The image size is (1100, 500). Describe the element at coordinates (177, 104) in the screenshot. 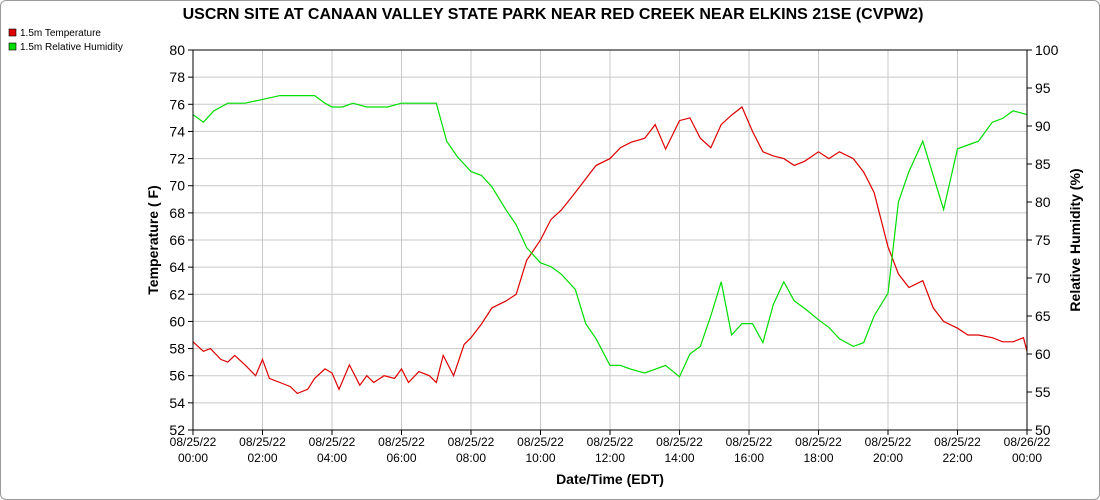

I see `y-left-tick-label: 76` at that location.